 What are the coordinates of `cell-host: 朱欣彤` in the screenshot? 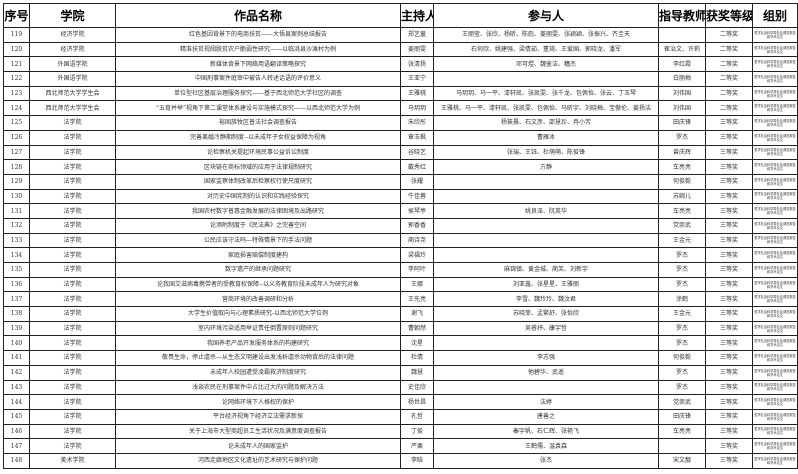 It's located at (417, 123).